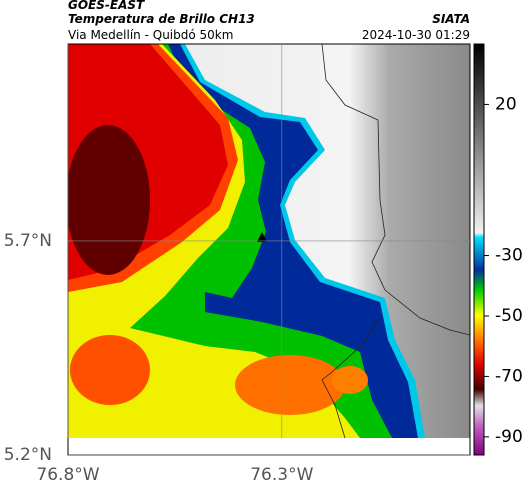 The height and width of the screenshot is (491, 526). I want to click on satellite: GOES-EAST, so click(106, 6).